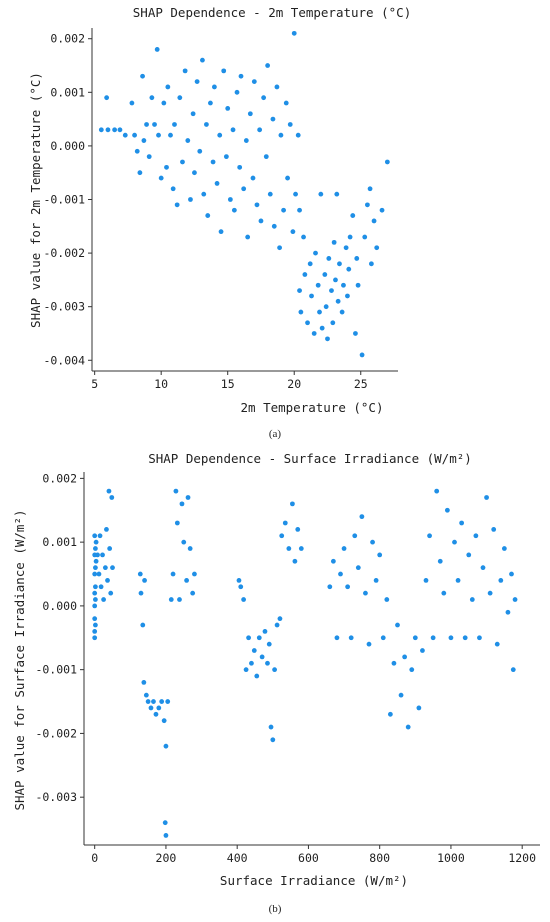 The height and width of the screenshot is (922, 550). I want to click on y-tick-label: 0.000, so click(59, 606).